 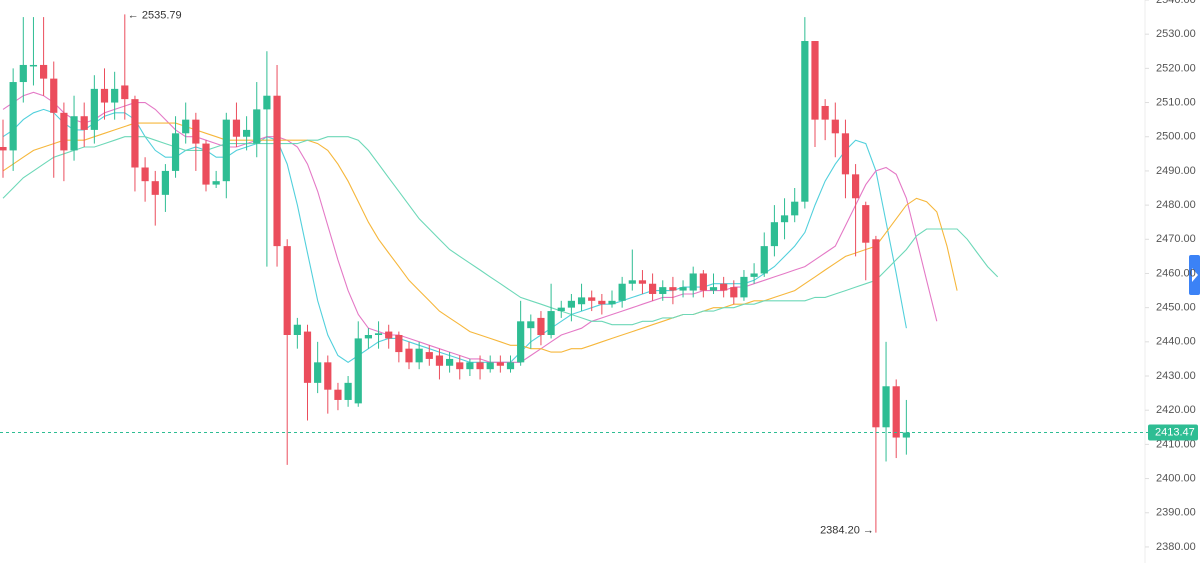 I want to click on low-value: 2384.20, so click(x=840, y=530).